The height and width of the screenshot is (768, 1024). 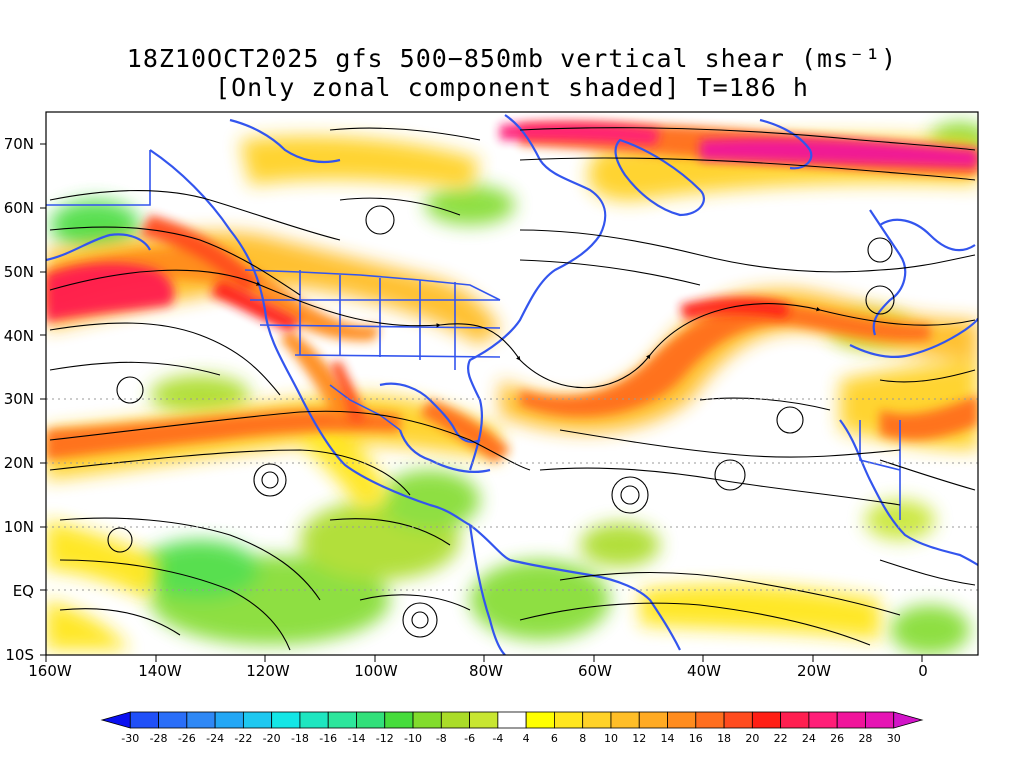 What do you see at coordinates (18, 208) in the screenshot?
I see `lat-label: 60N` at bounding box center [18, 208].